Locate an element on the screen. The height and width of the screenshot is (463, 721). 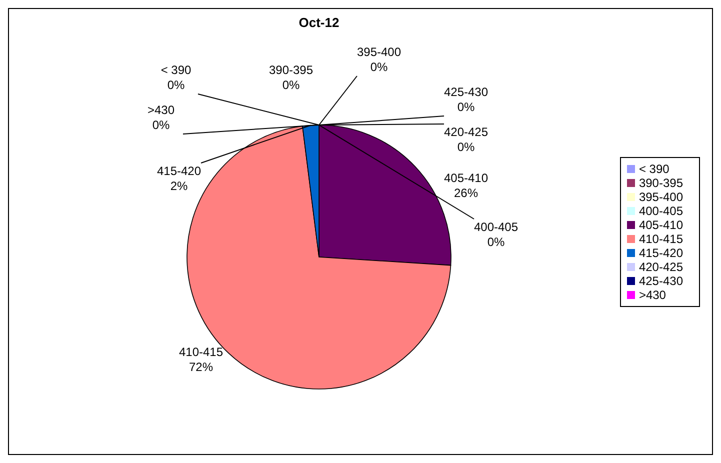
slice-label: 405-410 is located at coordinates (466, 178).